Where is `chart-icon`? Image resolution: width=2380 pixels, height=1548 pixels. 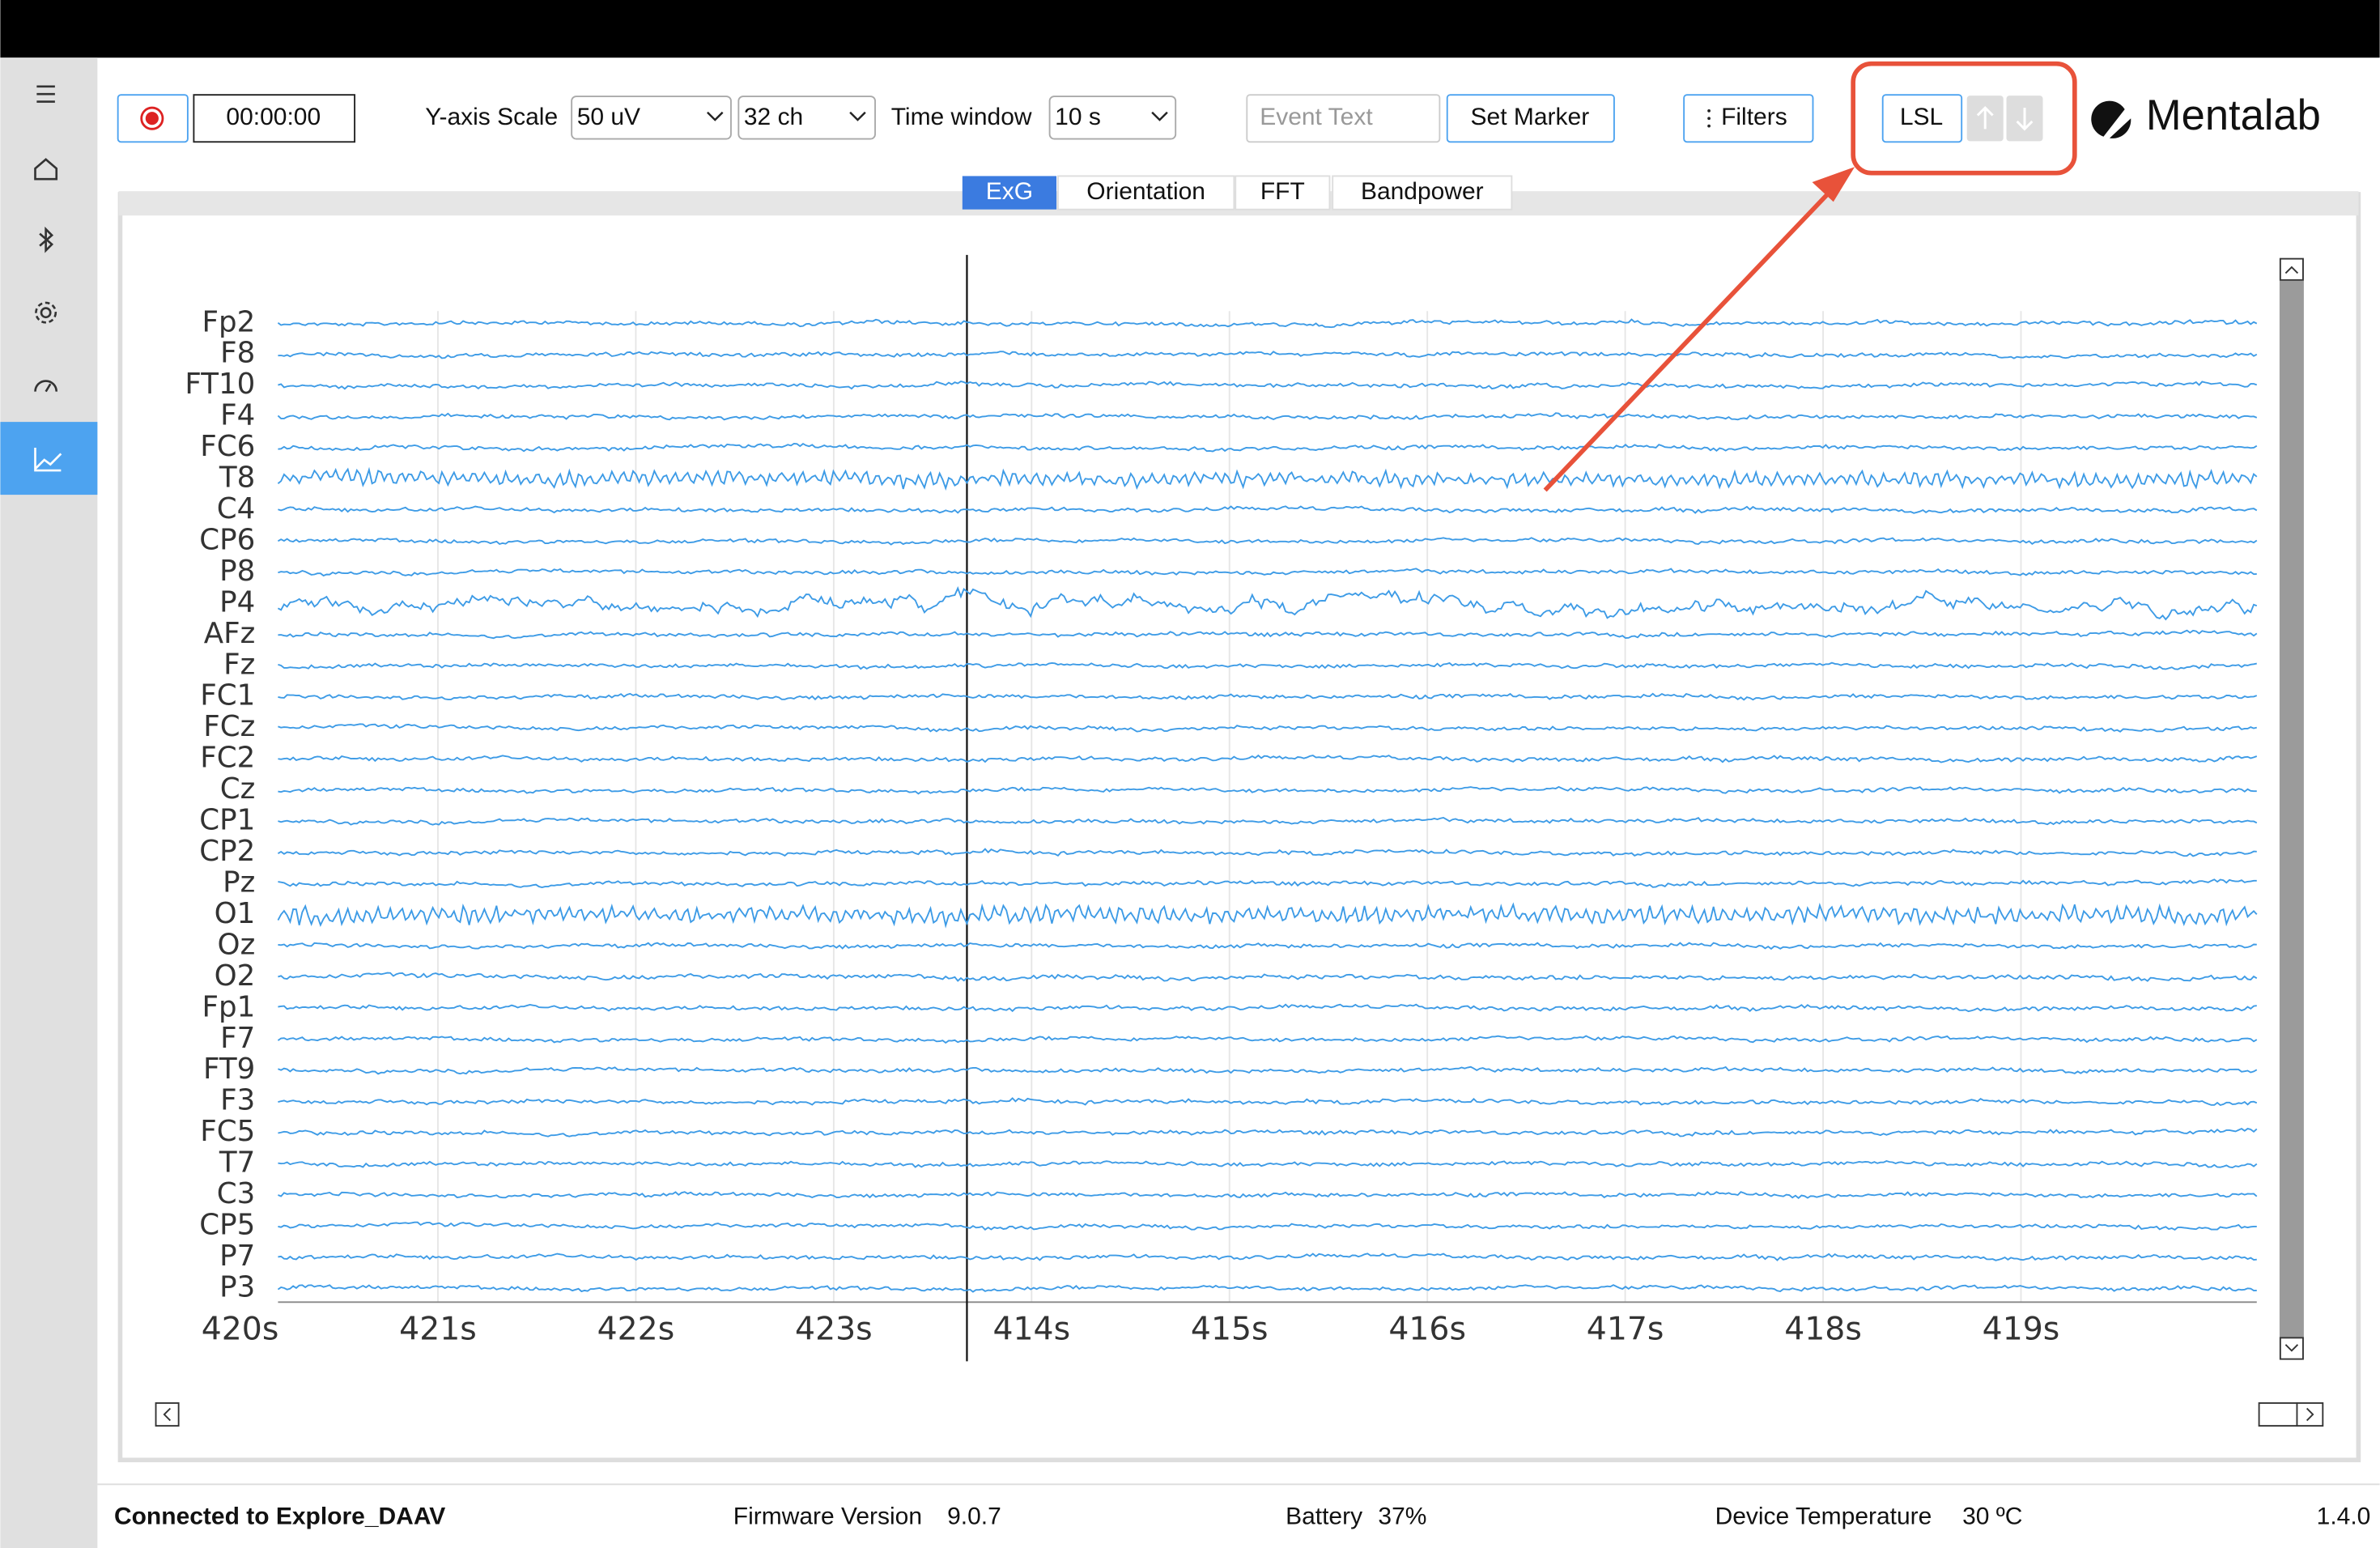 chart-icon is located at coordinates (48, 459).